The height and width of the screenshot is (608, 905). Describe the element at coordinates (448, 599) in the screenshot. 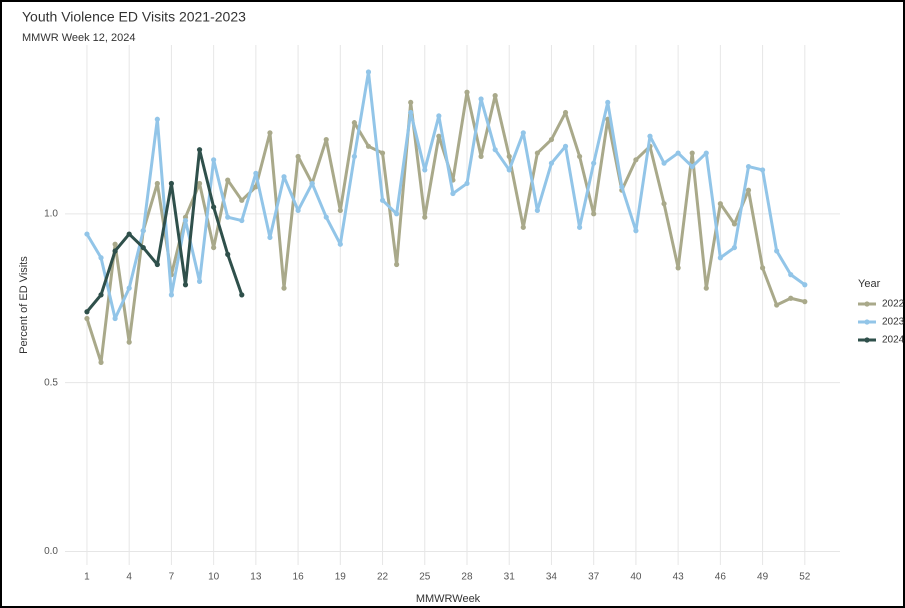

I see `x-axis-label: MMWRWeek` at that location.